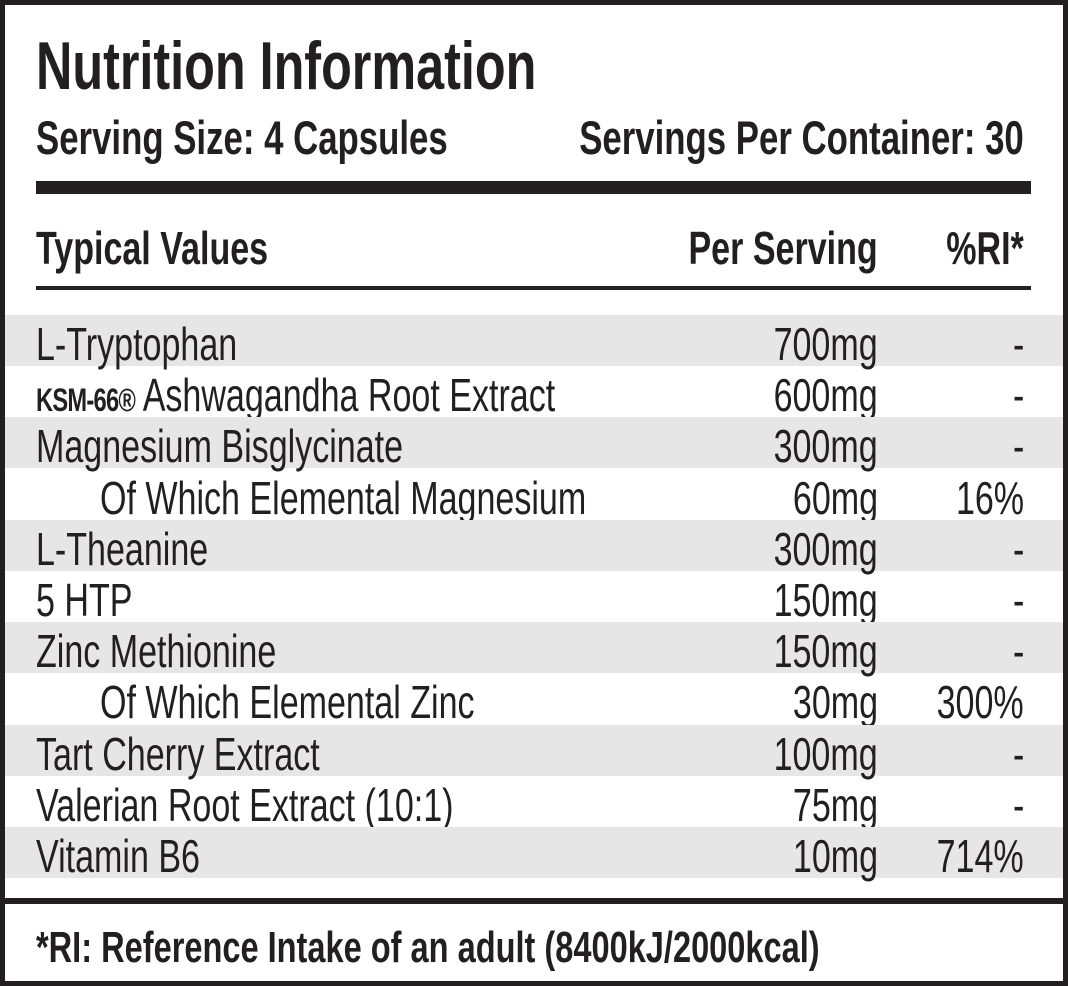 The image size is (1068, 986). Describe the element at coordinates (287, 702) in the screenshot. I see `row-name: Of Which Elemental Zinc` at that location.